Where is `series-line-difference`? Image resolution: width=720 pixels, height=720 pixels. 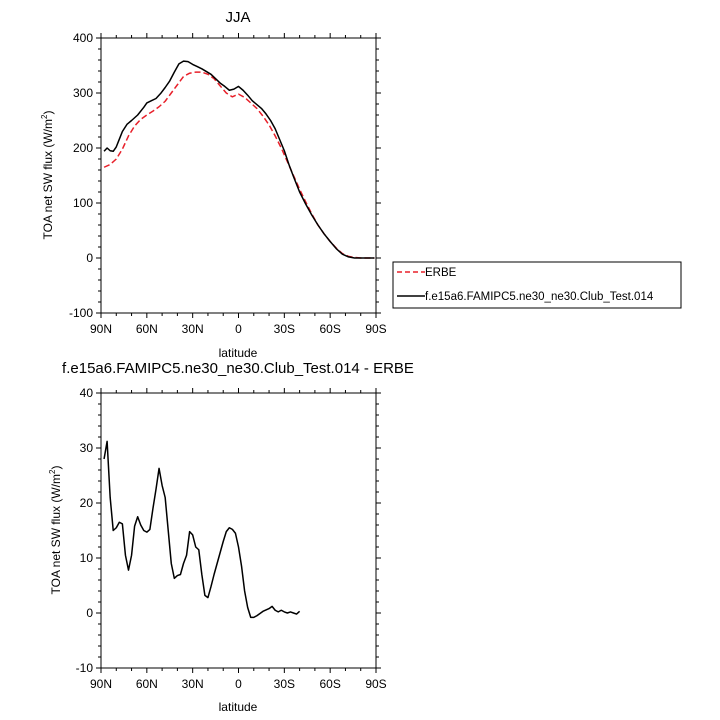
series-line-difference is located at coordinates (202, 529).